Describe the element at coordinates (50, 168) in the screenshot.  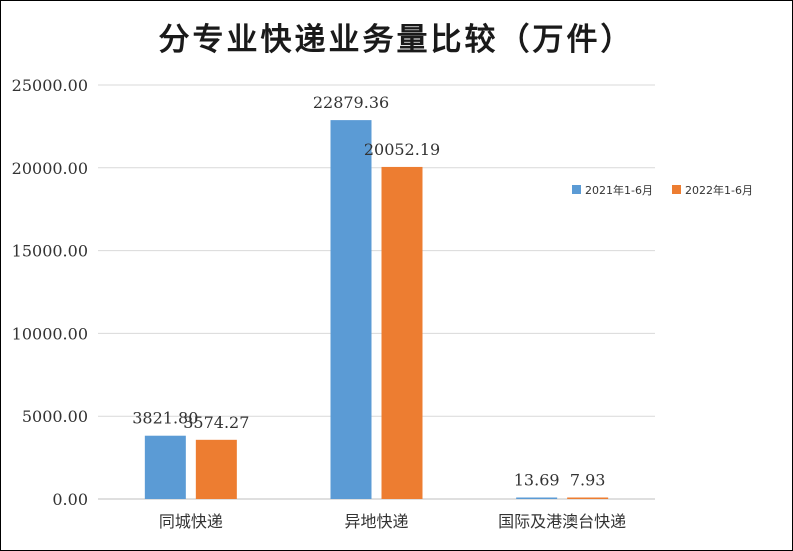
I see `y-tick-label: 20000.00` at that location.